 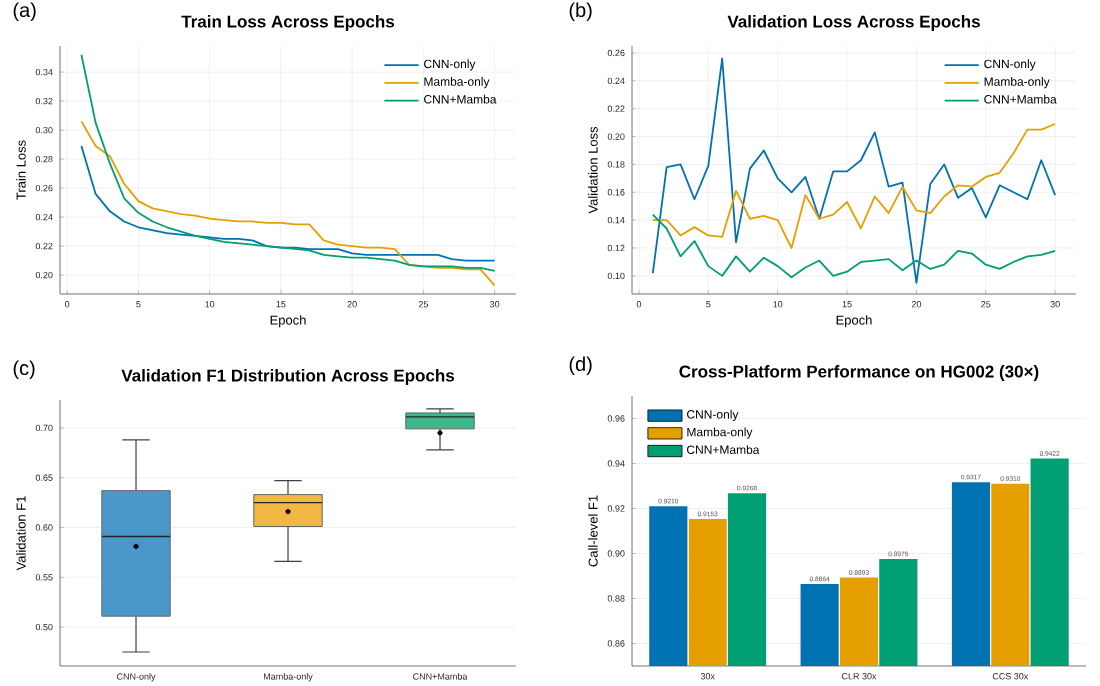 I want to click on chart-title: Train Loss Across Epochs, so click(x=288, y=23).